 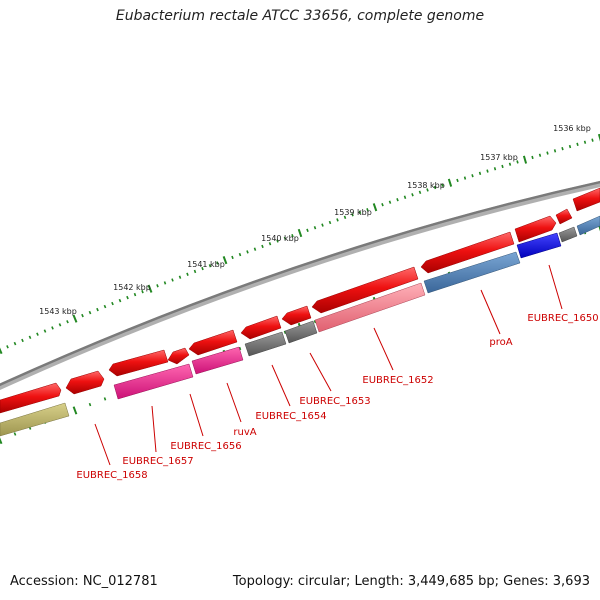 What do you see at coordinates (35, 419) in the screenshot?
I see `feature-olive` at bounding box center [35, 419].